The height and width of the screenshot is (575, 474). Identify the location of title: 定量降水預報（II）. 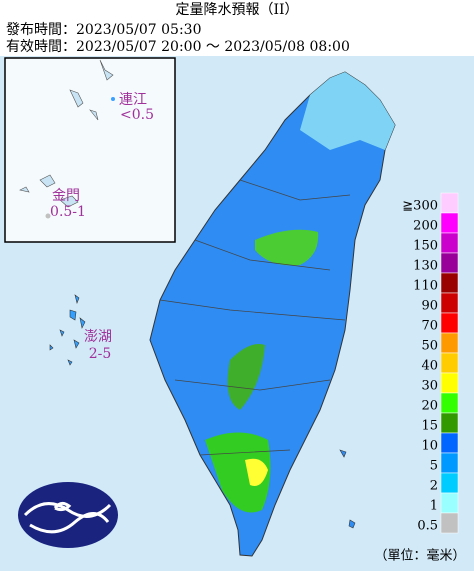
(236, 10).